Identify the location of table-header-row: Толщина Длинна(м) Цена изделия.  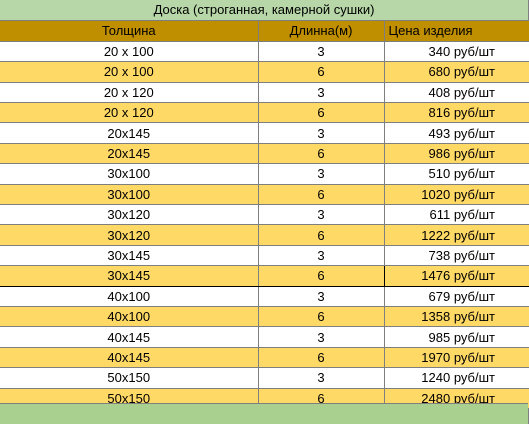
(264, 31).